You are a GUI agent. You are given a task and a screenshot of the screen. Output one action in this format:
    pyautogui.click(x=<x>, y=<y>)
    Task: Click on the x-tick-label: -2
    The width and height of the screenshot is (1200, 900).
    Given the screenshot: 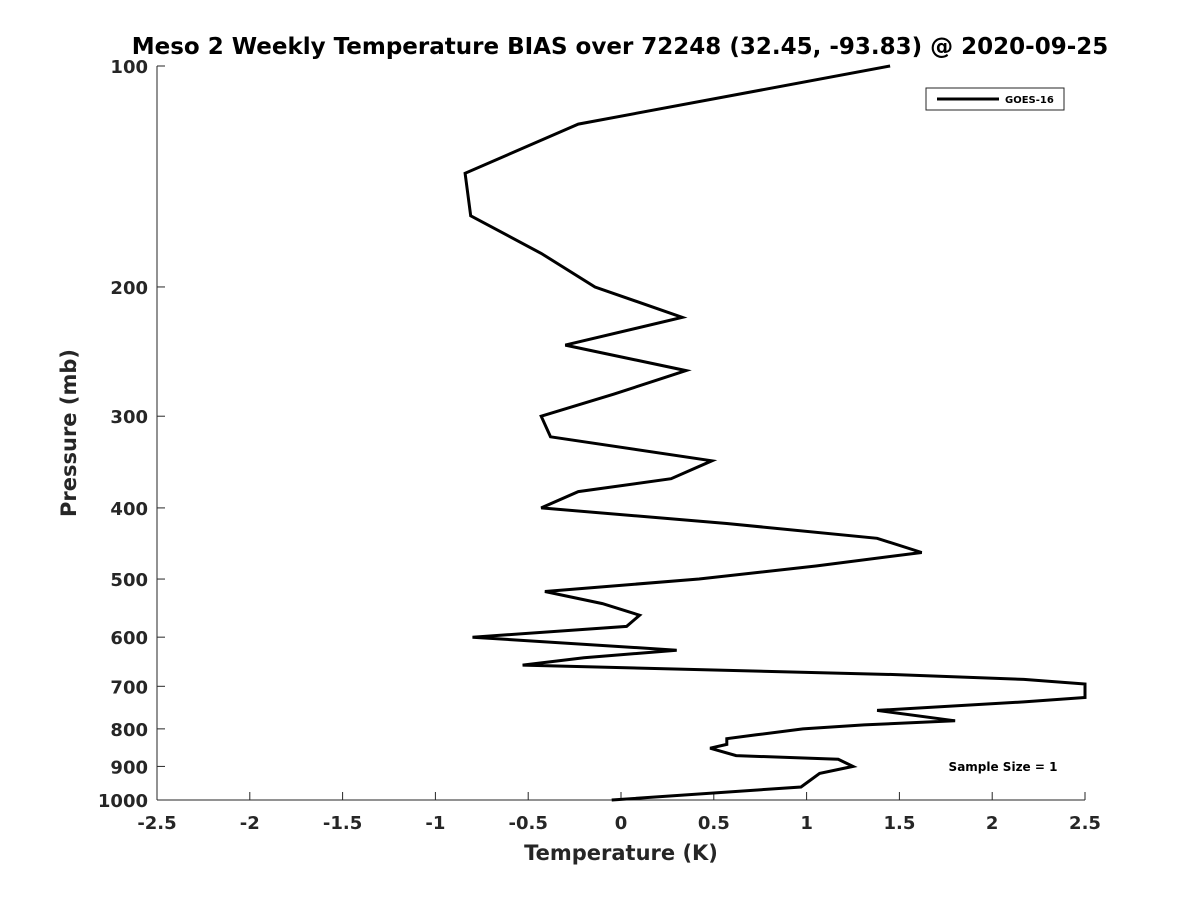 What is the action you would take?
    pyautogui.click(x=250, y=823)
    